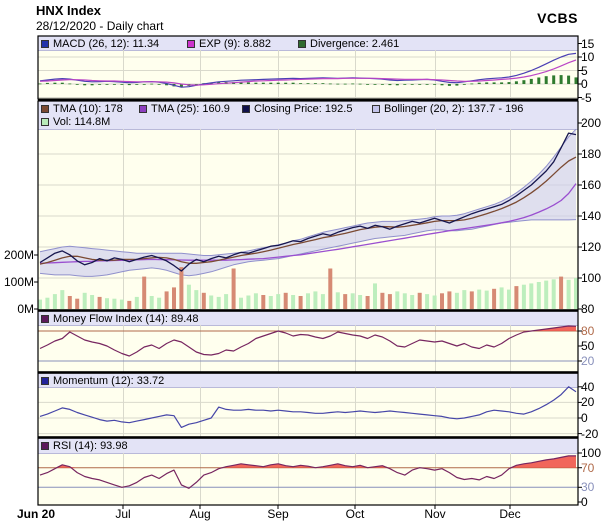  I want to click on y-axis-label: 200, so click(591, 123).